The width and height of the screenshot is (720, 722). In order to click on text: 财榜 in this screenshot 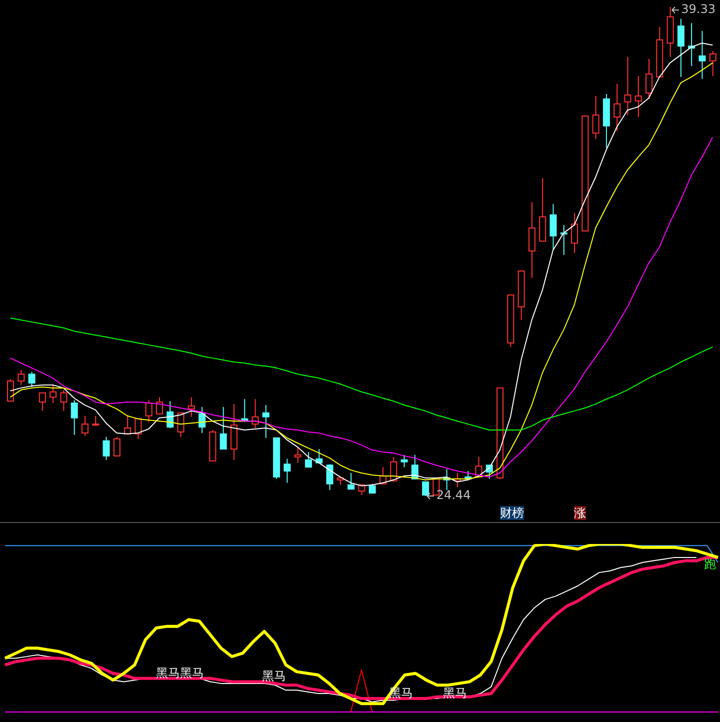, I will do `click(512, 513)`.